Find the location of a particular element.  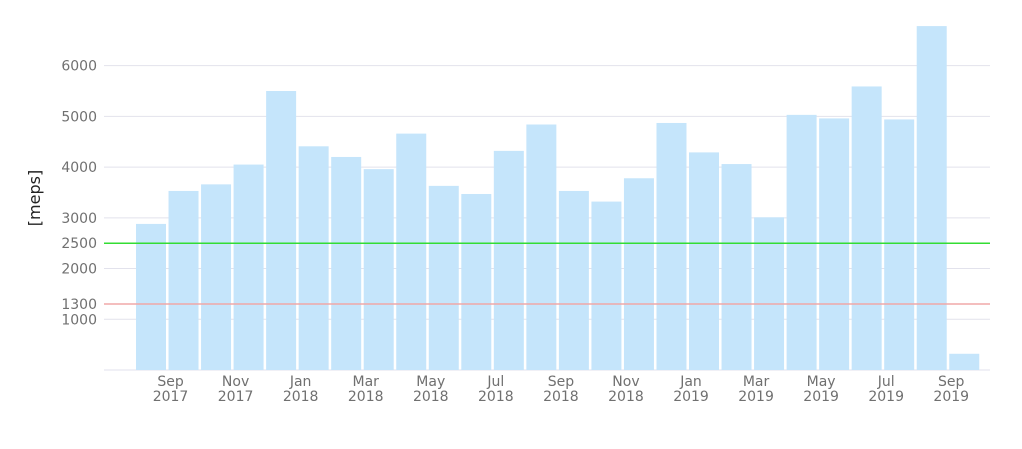

reference-lines is located at coordinates (547, 273).